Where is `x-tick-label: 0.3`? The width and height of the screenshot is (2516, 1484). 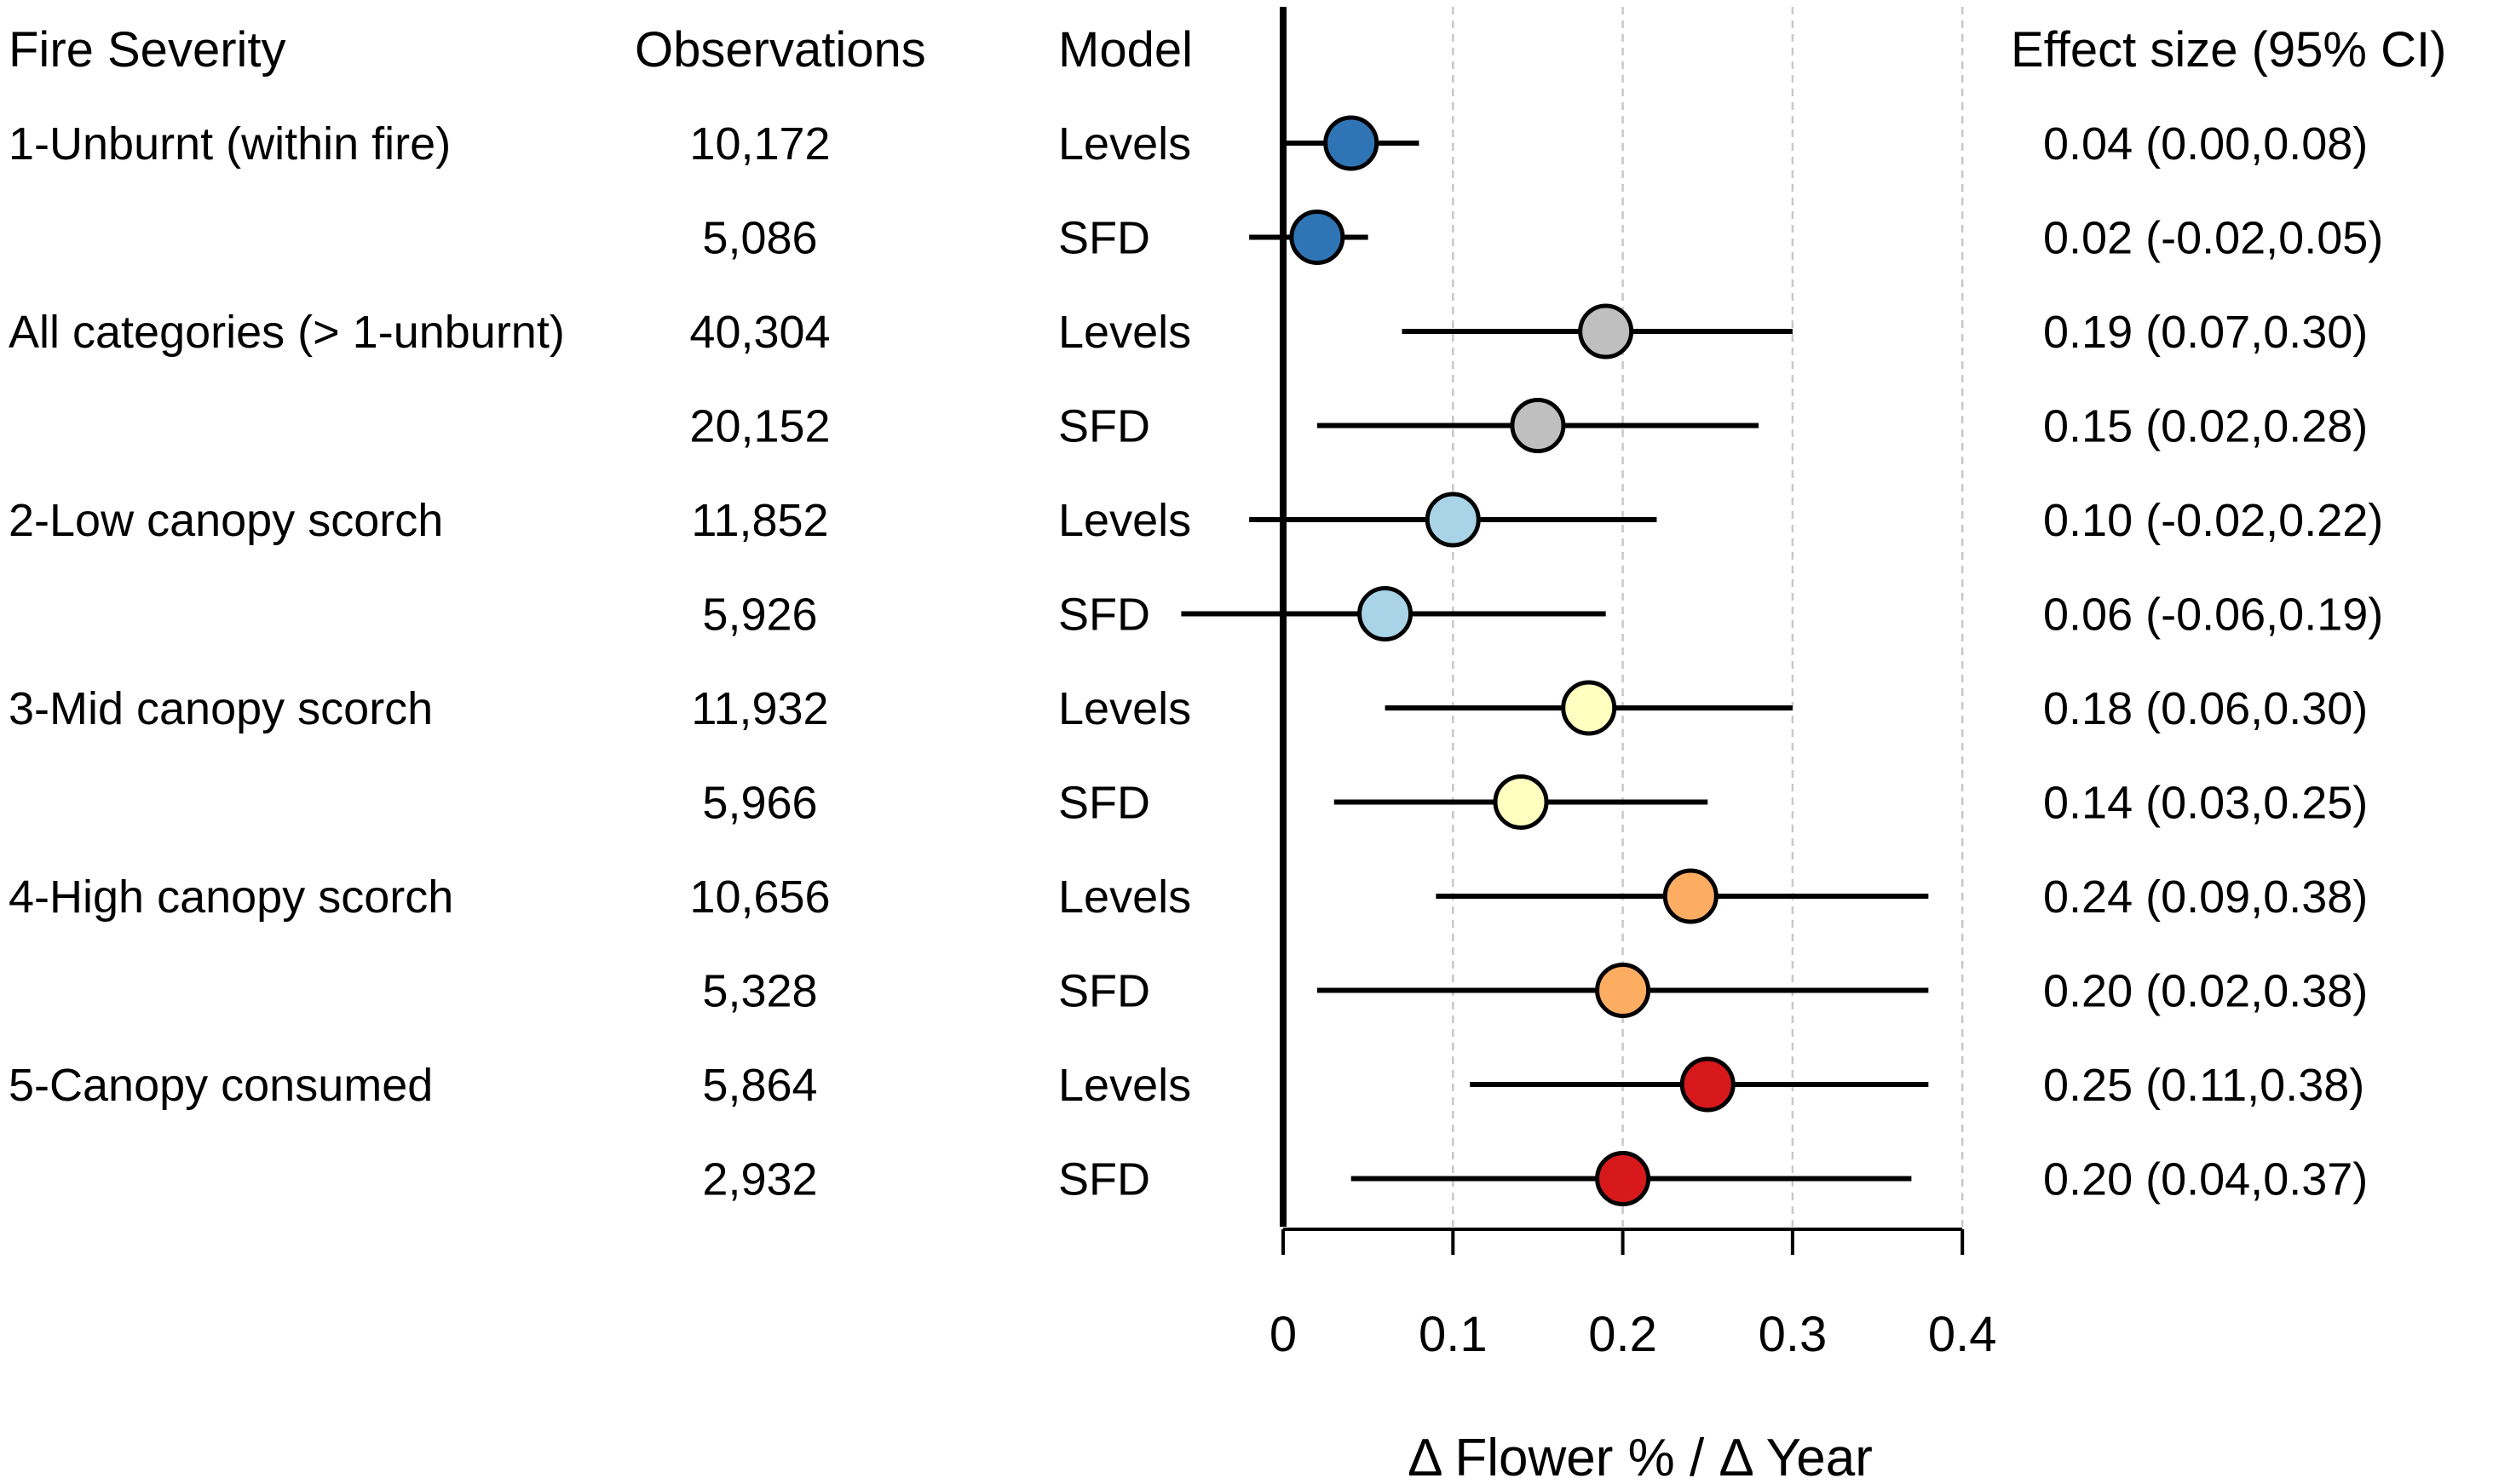 x-tick-label: 0.3 is located at coordinates (1794, 1334).